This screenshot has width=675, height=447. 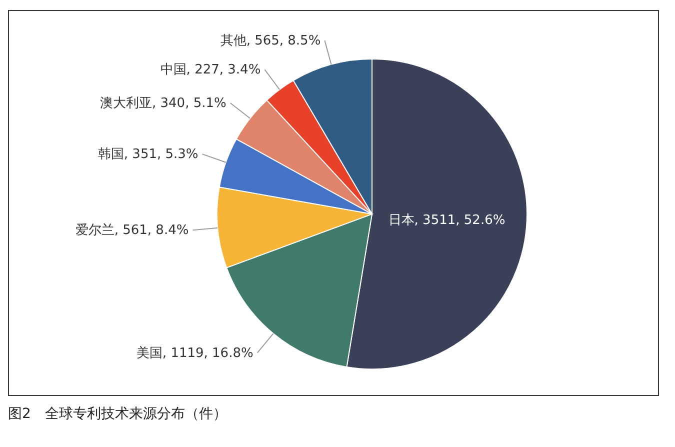 What do you see at coordinates (447, 220) in the screenshot?
I see `slice-label: 日本, 3511, 52.6%` at bounding box center [447, 220].